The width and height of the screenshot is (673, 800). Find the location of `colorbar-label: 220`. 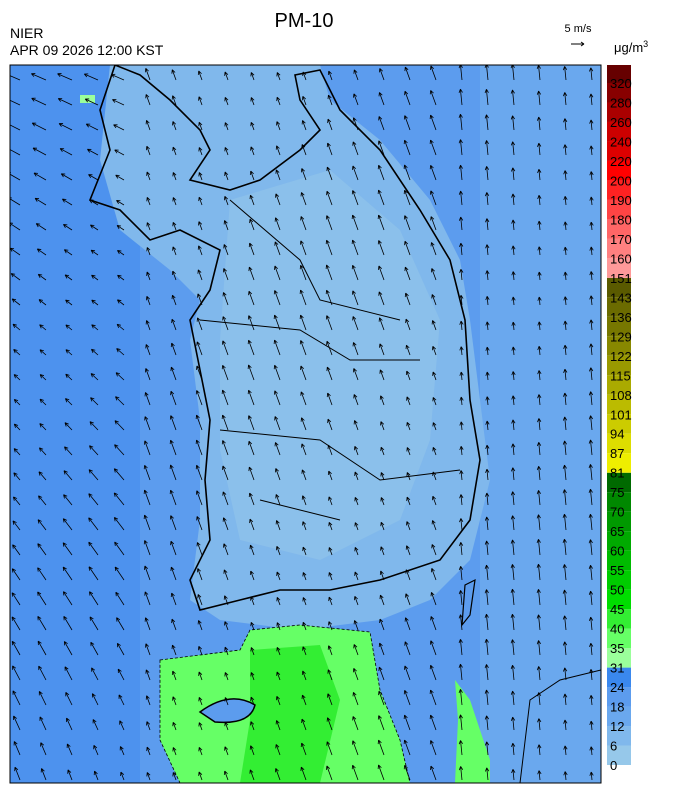

colorbar-label: 220 is located at coordinates (621, 161).